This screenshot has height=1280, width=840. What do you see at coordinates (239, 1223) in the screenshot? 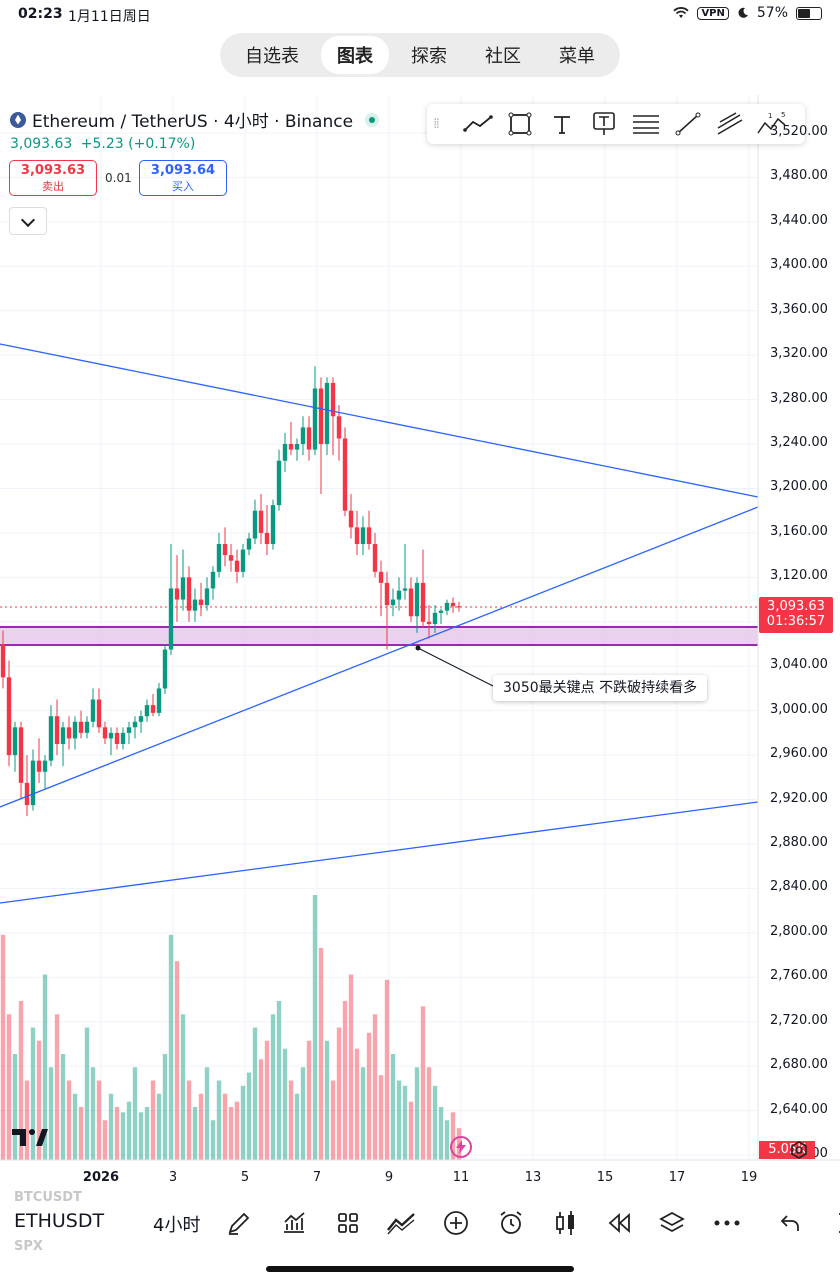
I see `pencil-icon` at bounding box center [239, 1223].